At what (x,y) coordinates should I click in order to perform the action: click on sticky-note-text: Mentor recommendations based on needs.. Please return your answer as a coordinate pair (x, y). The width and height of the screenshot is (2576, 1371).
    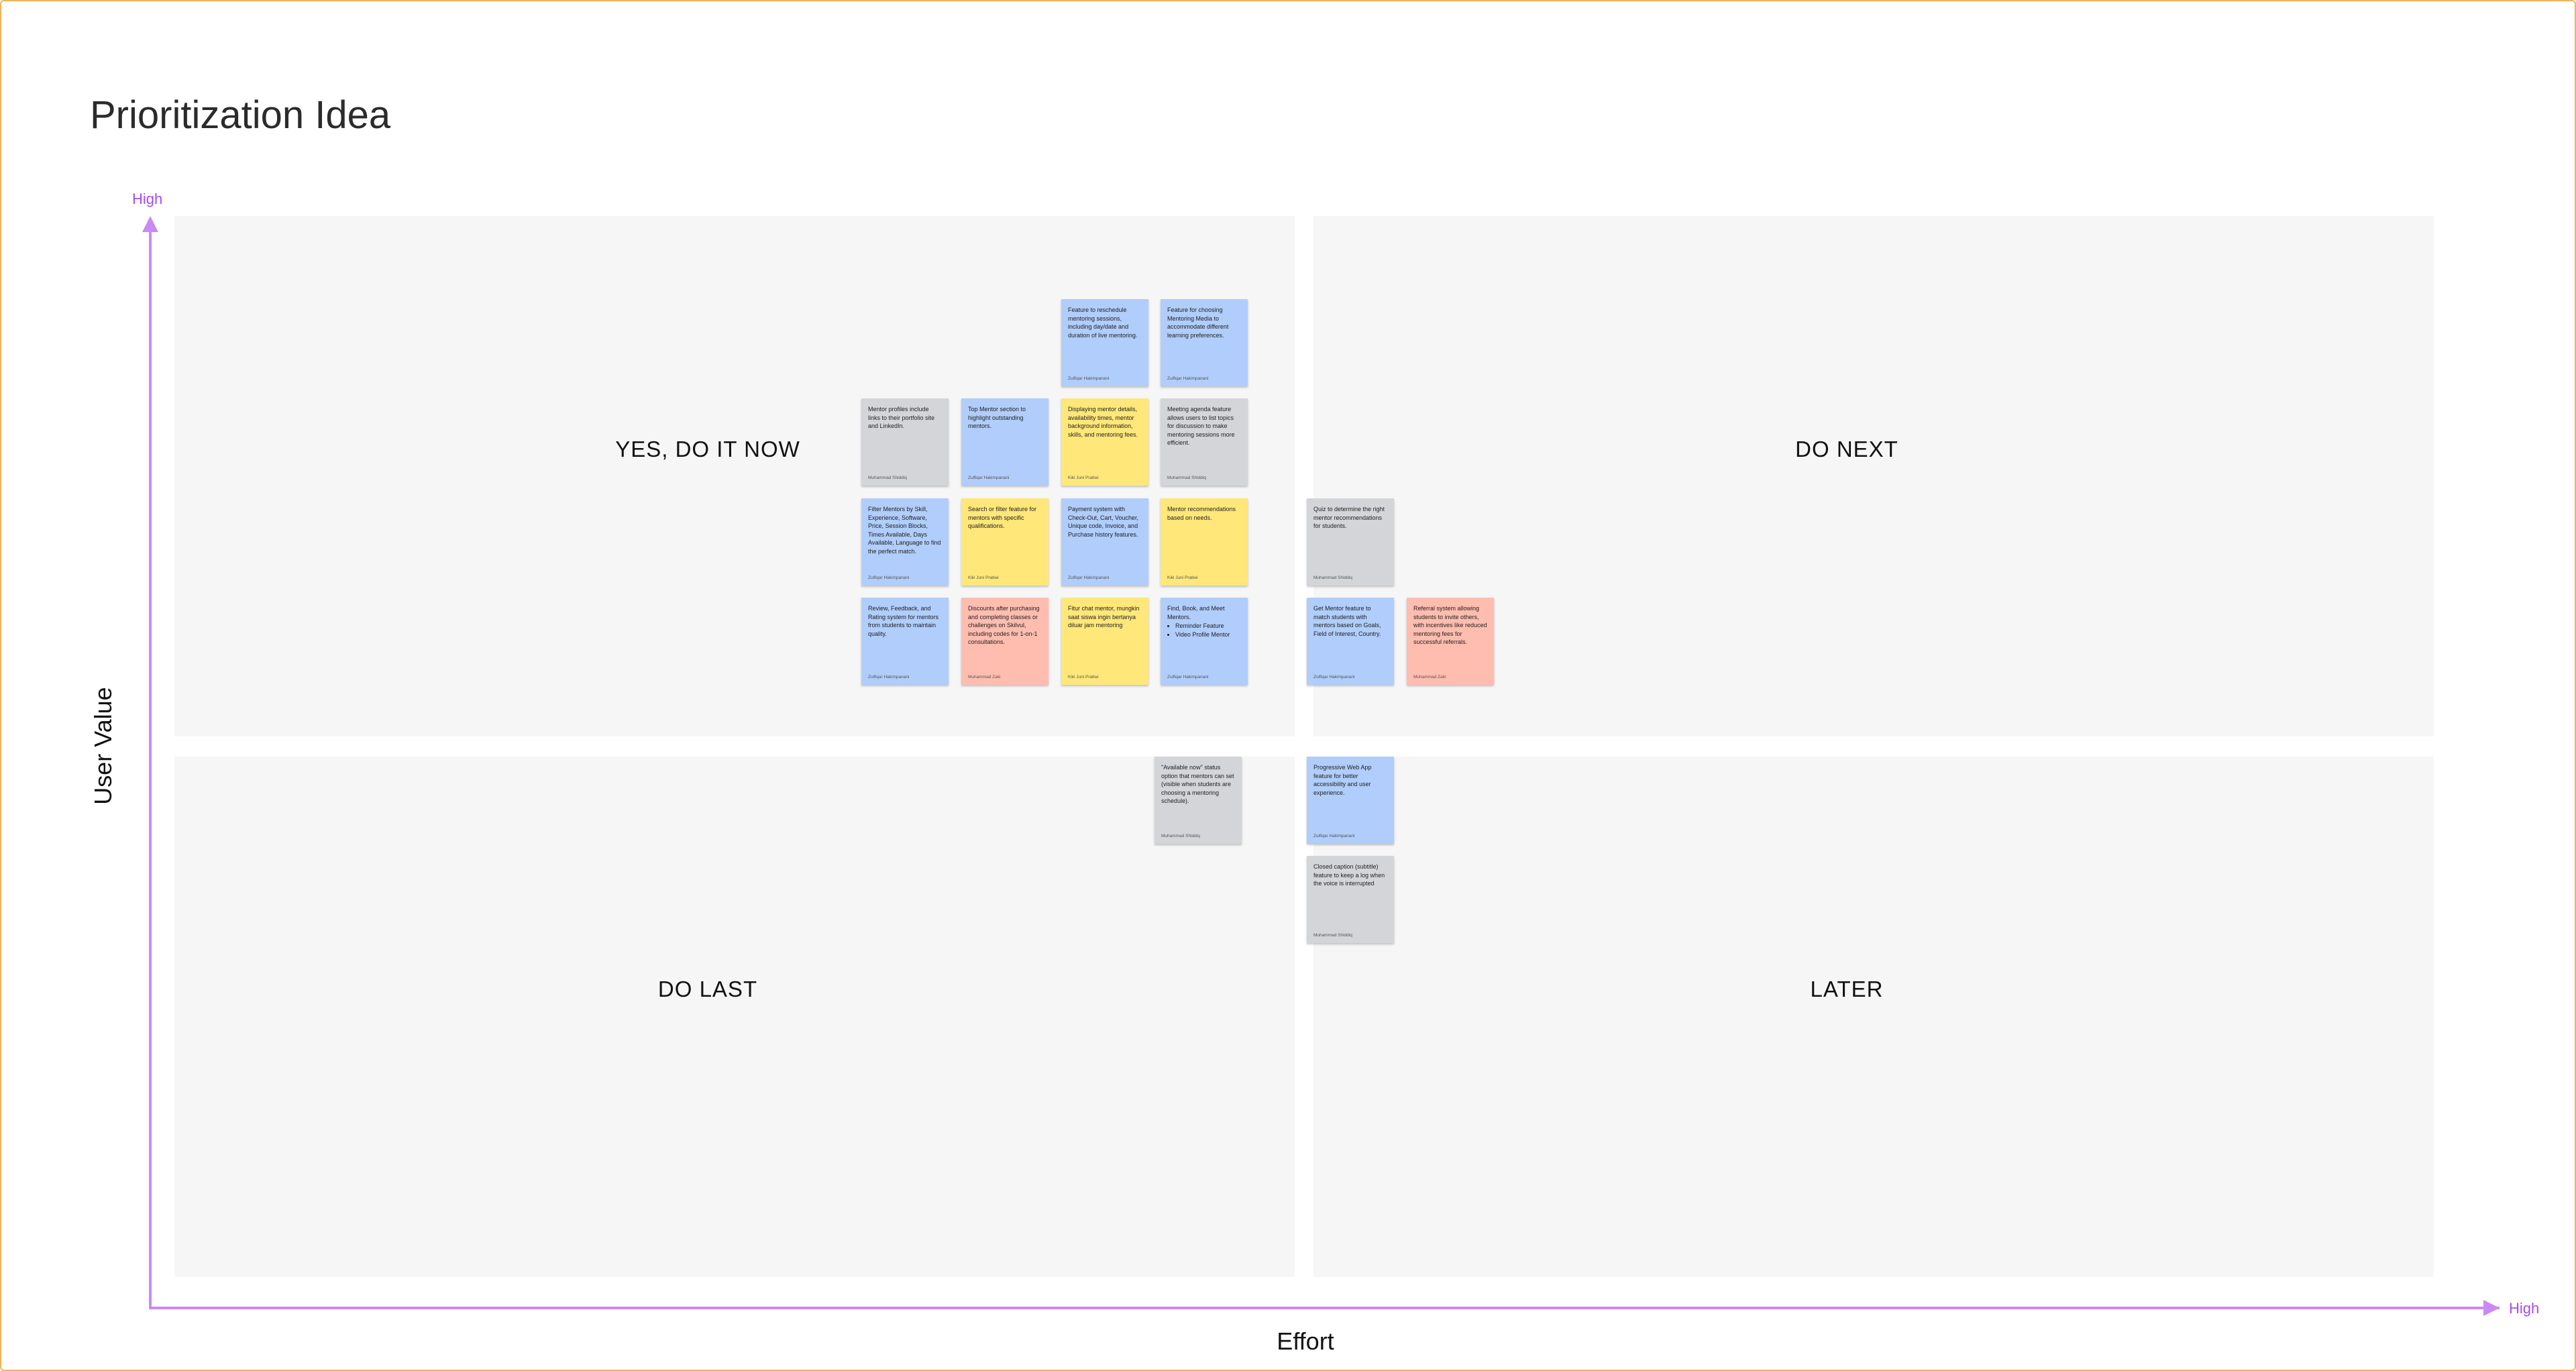
    Looking at the image, I should click on (1201, 513).